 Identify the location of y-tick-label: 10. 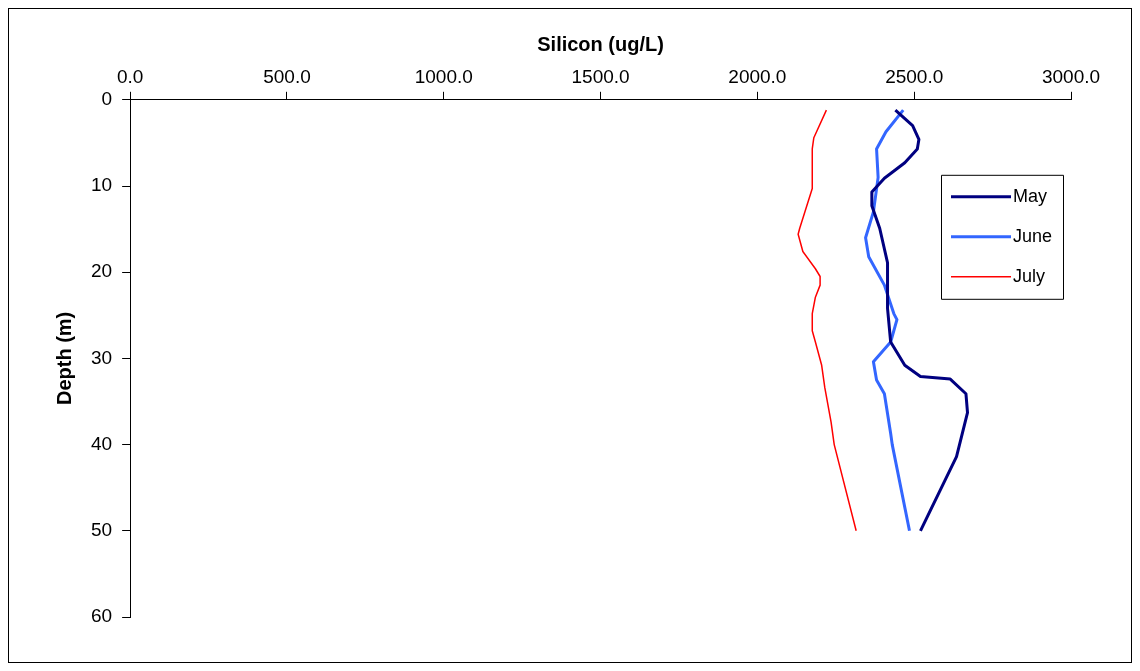
(101, 185).